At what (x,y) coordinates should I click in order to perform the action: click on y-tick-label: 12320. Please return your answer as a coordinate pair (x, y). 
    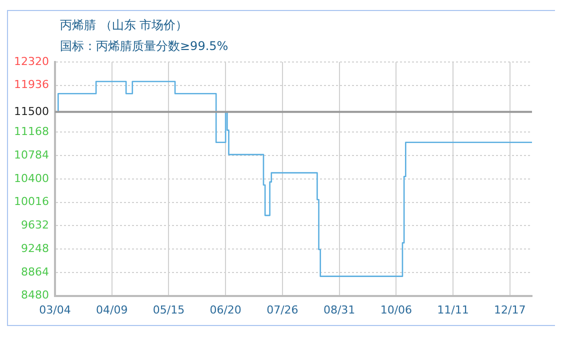
    Looking at the image, I should click on (31, 61).